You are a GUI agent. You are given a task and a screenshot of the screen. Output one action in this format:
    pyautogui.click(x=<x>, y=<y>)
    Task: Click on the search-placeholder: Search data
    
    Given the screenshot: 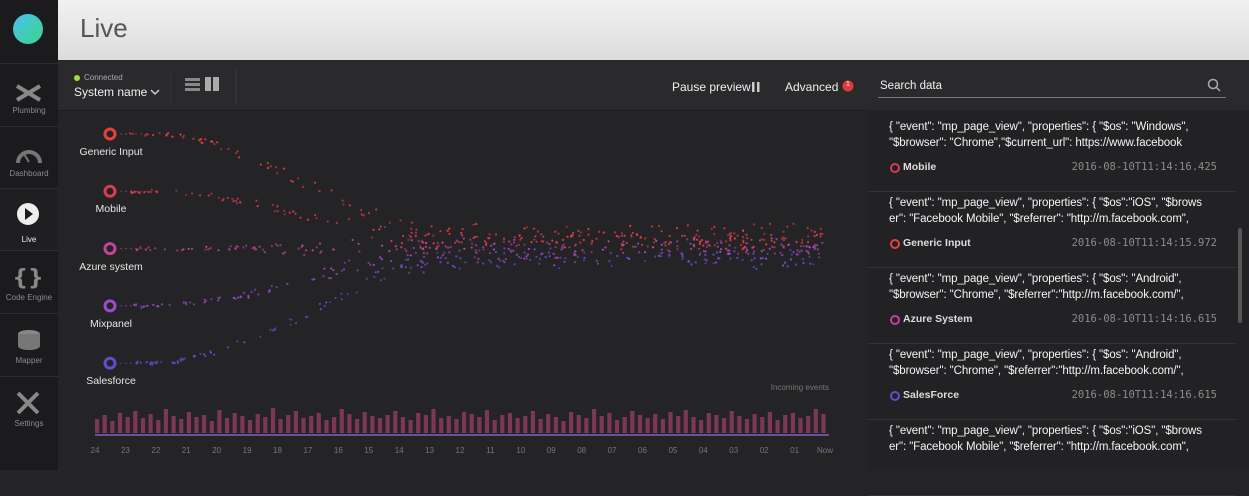 What is the action you would take?
    pyautogui.click(x=911, y=86)
    